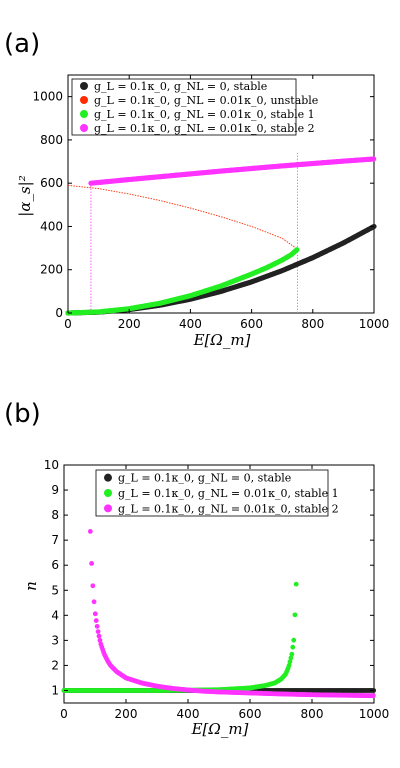 The width and height of the screenshot is (400, 768). I want to click on panel-a-legend-label-2: g_L = 0.1κ_0, g_NL = 0.01κ_0, stable 1, so click(204, 114).